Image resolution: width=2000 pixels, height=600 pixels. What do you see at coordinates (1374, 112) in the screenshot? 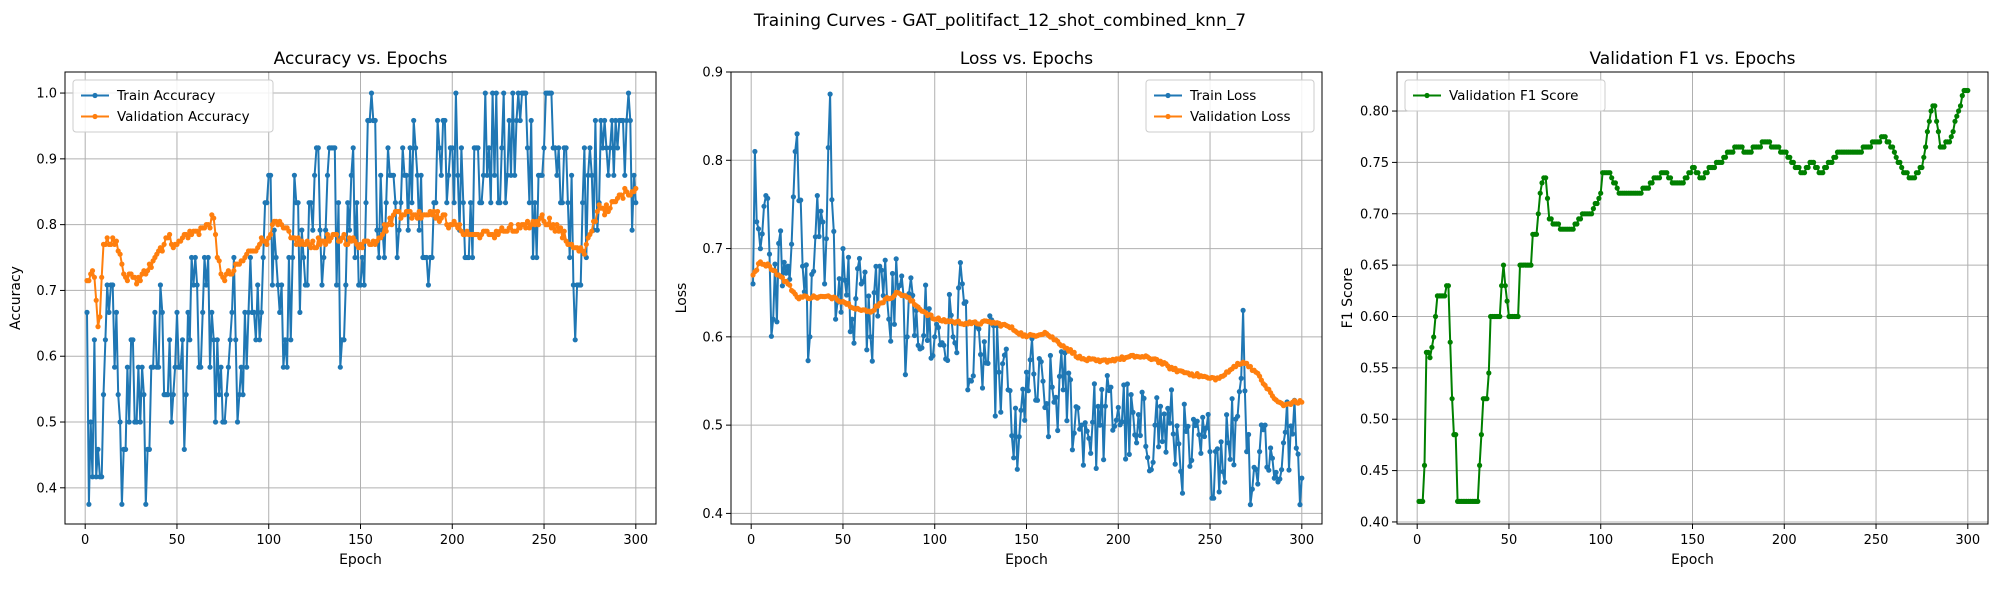
I see `y-tick-label: 0.80` at bounding box center [1374, 112].